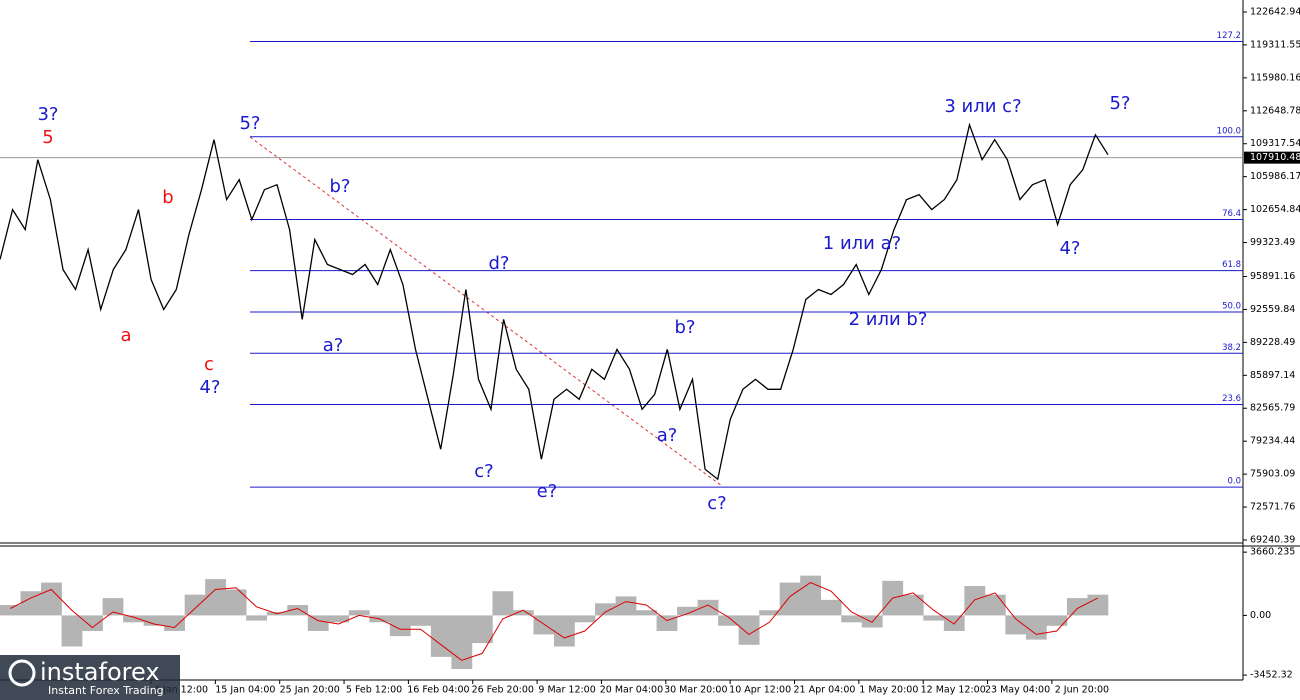 The height and width of the screenshot is (700, 1300). I want to click on fib-label: 50.0, so click(1231, 306).